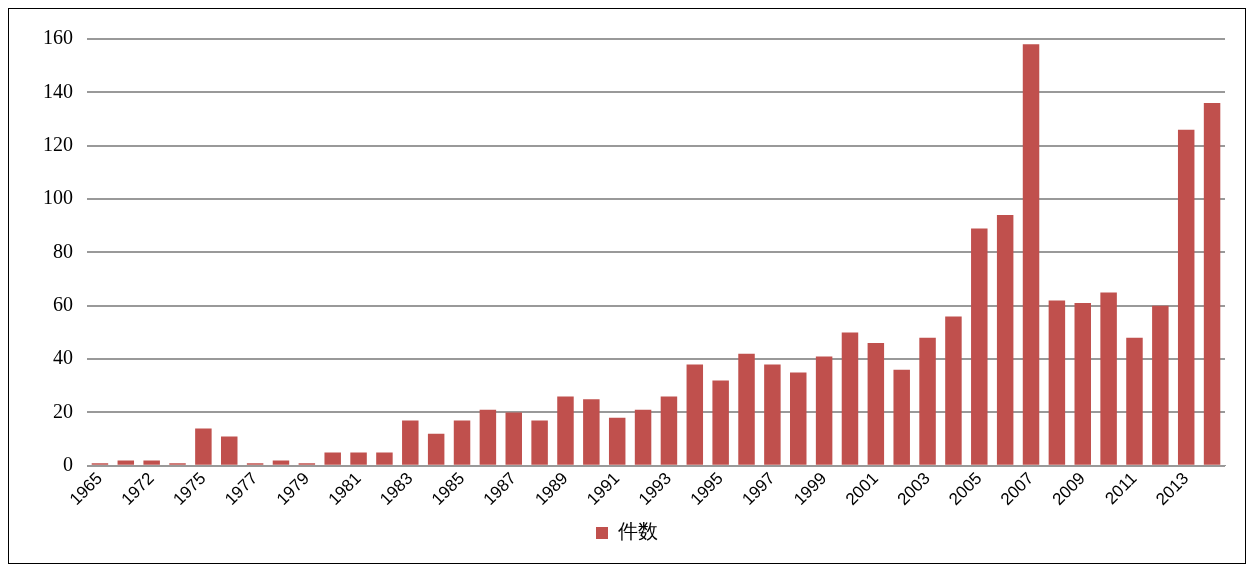 The width and height of the screenshot is (1256, 574). I want to click on legend-label: 件数, so click(638, 531).